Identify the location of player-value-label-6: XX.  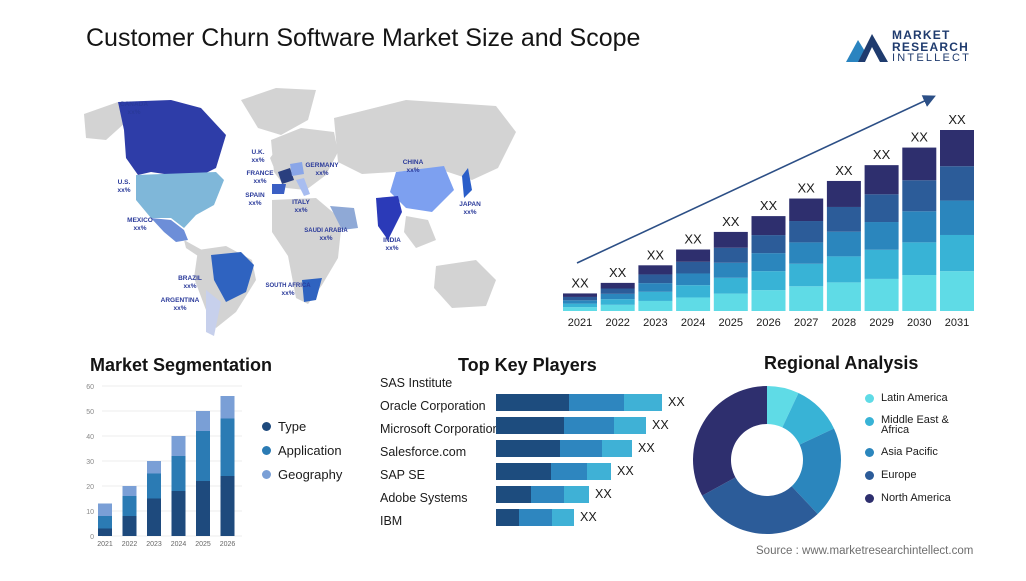
(588, 517).